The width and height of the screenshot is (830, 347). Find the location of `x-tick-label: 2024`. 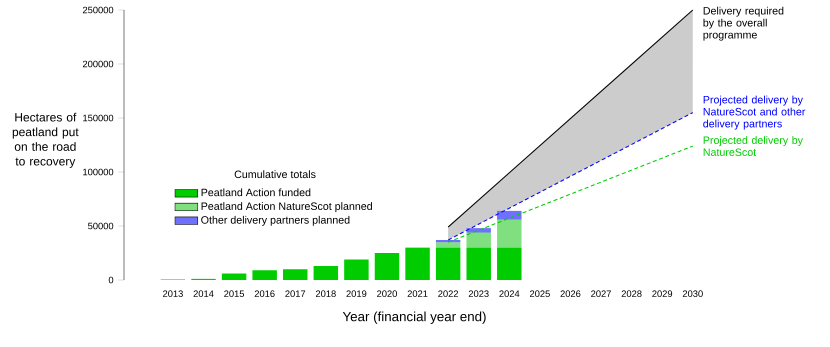

x-tick-label: 2024 is located at coordinates (509, 293).